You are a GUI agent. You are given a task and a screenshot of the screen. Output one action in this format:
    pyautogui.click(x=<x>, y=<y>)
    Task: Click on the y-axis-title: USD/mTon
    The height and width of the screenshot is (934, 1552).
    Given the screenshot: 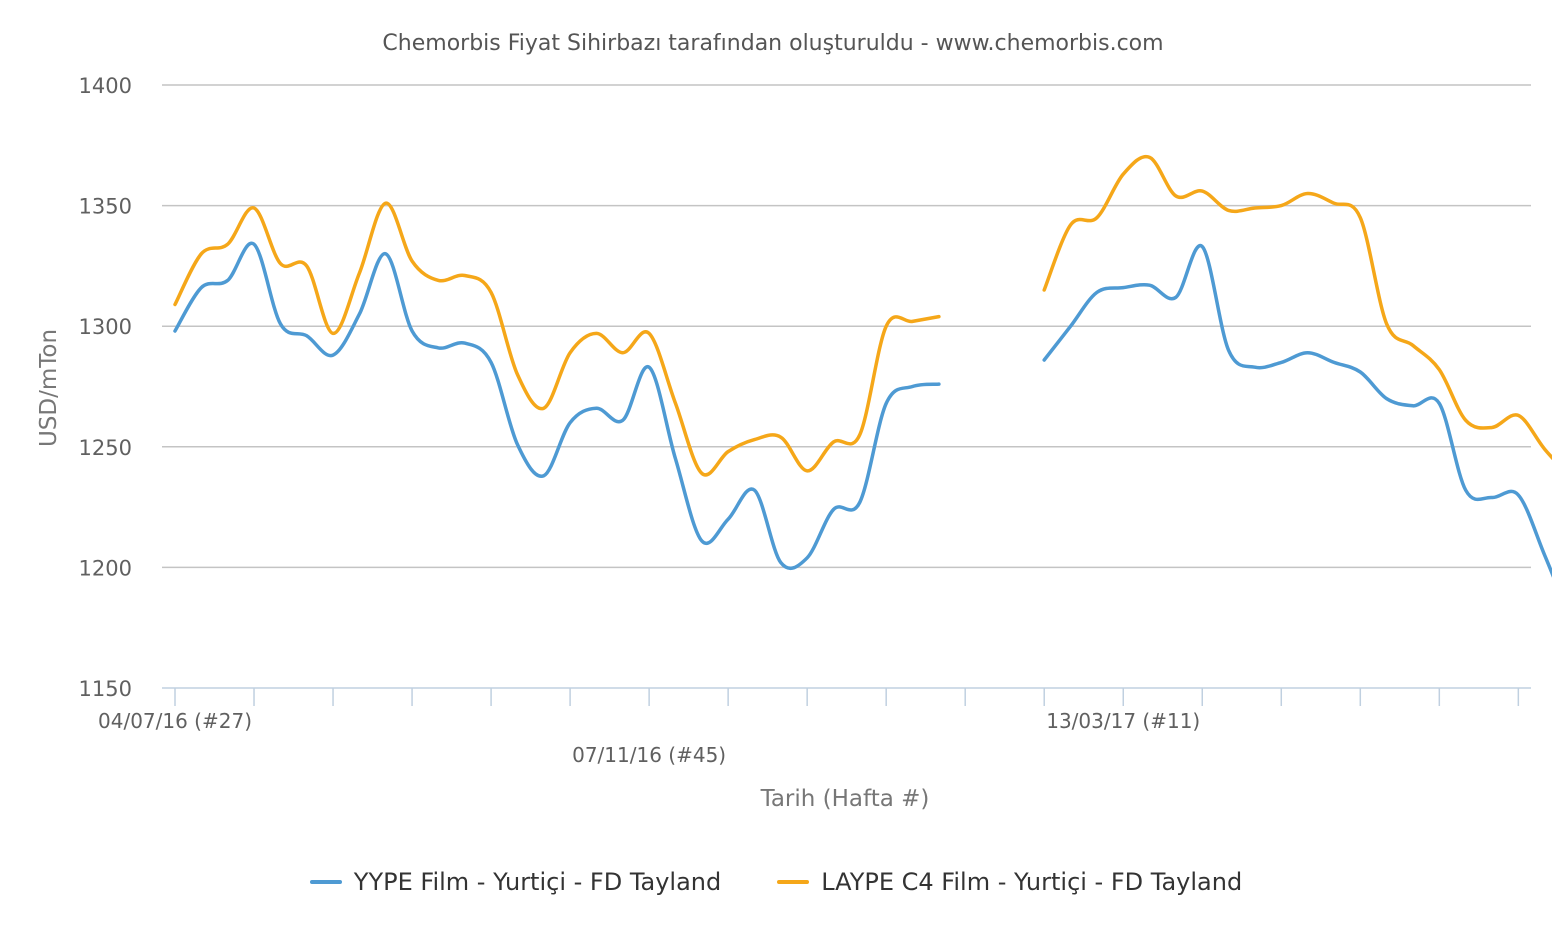 What is the action you would take?
    pyautogui.click(x=49, y=388)
    